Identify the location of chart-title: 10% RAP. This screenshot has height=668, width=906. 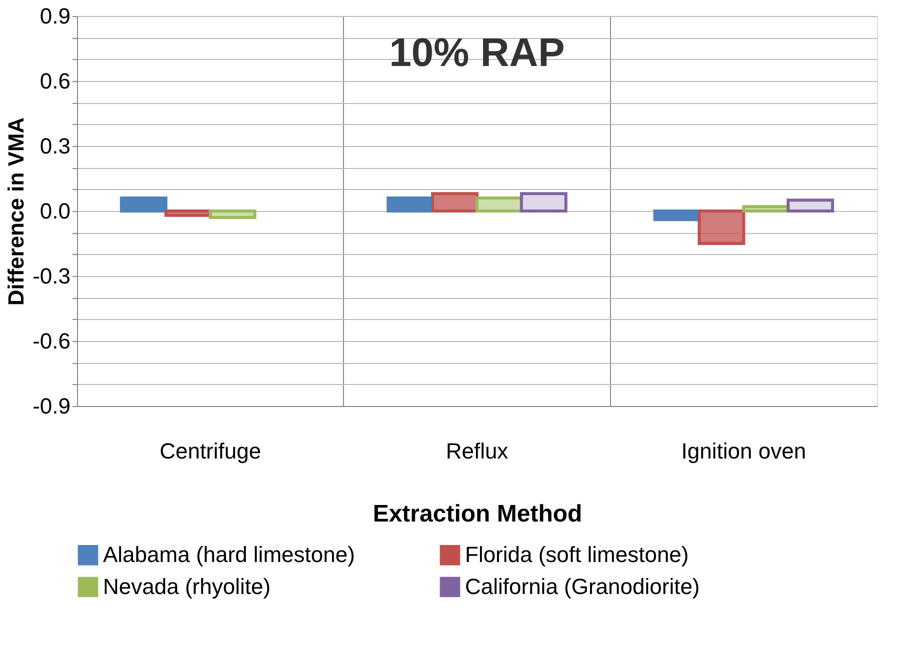
(477, 53).